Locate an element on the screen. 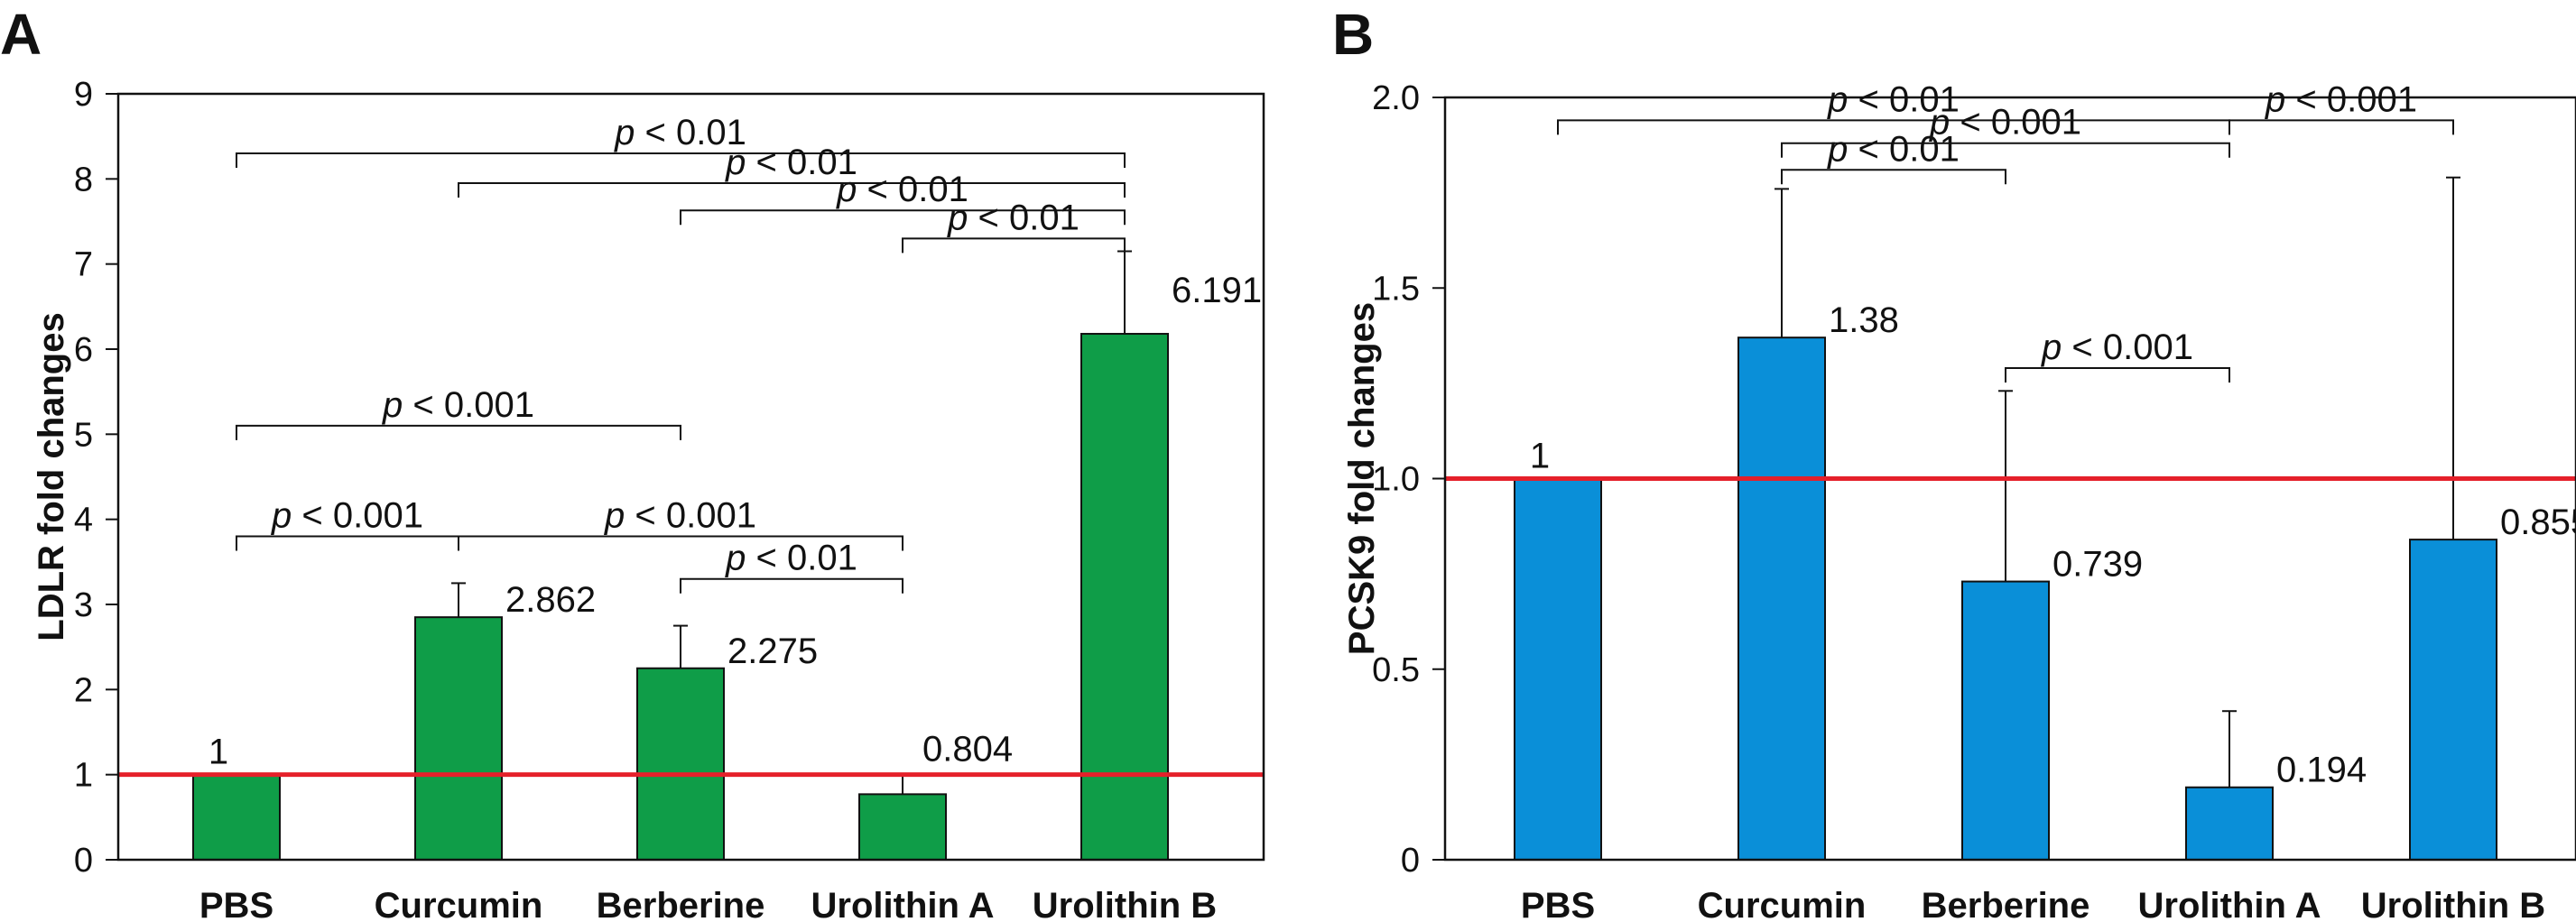 Image resolution: width=2576 pixels, height=922 pixels. panel-letter: A is located at coordinates (21, 34).